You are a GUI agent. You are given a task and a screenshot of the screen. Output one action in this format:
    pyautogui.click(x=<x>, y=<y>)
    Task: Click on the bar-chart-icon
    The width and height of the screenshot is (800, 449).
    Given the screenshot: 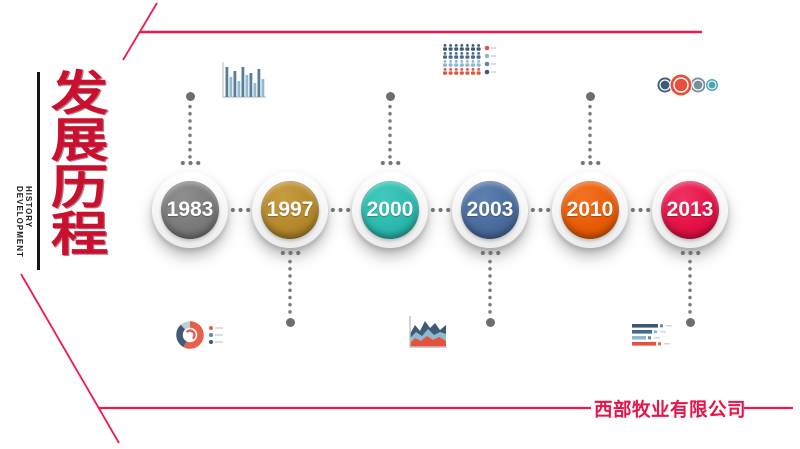 What is the action you would take?
    pyautogui.click(x=244, y=83)
    